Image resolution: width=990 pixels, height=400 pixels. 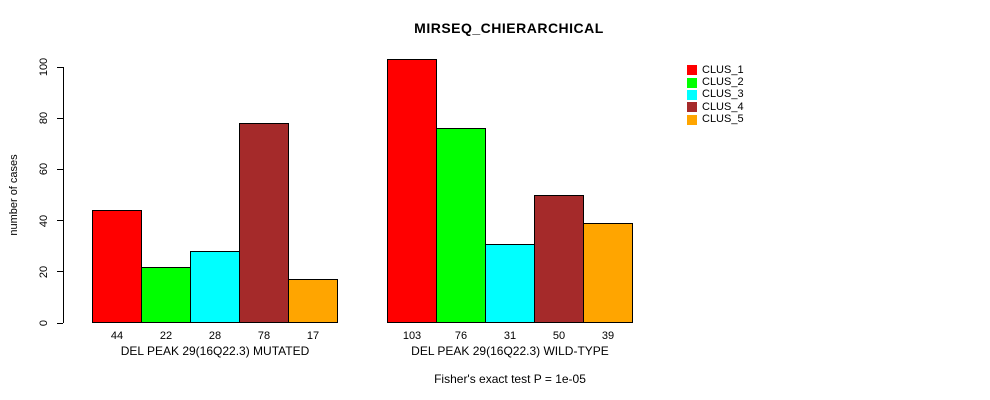 What do you see at coordinates (264, 336) in the screenshot?
I see `bar-value-label: 78` at bounding box center [264, 336].